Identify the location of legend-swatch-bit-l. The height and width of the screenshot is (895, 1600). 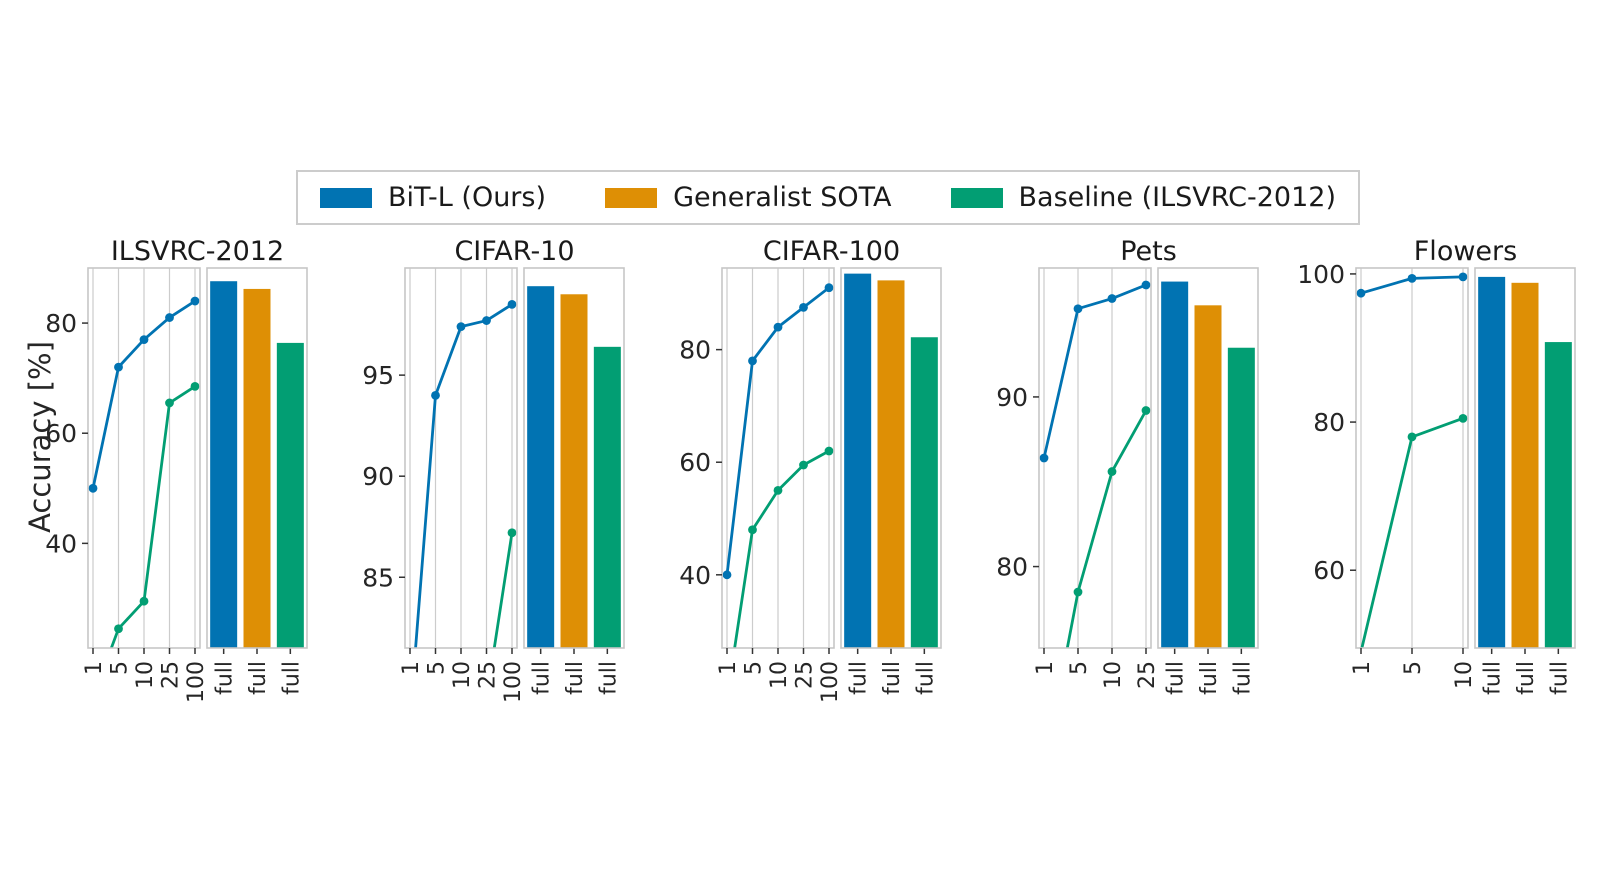
(346, 197).